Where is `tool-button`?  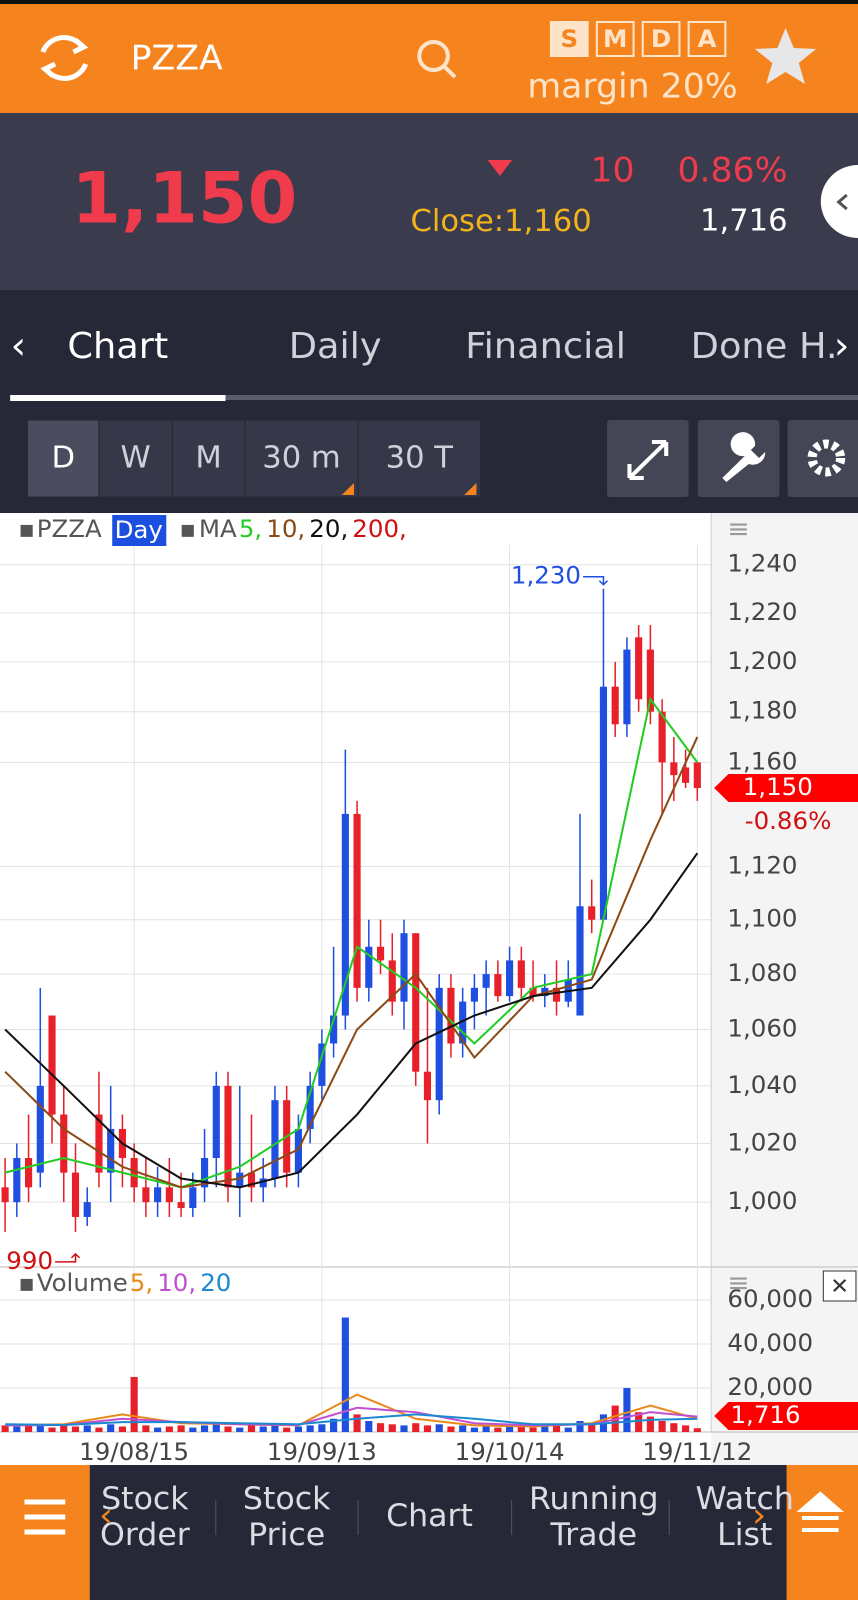 tool-button is located at coordinates (738, 458).